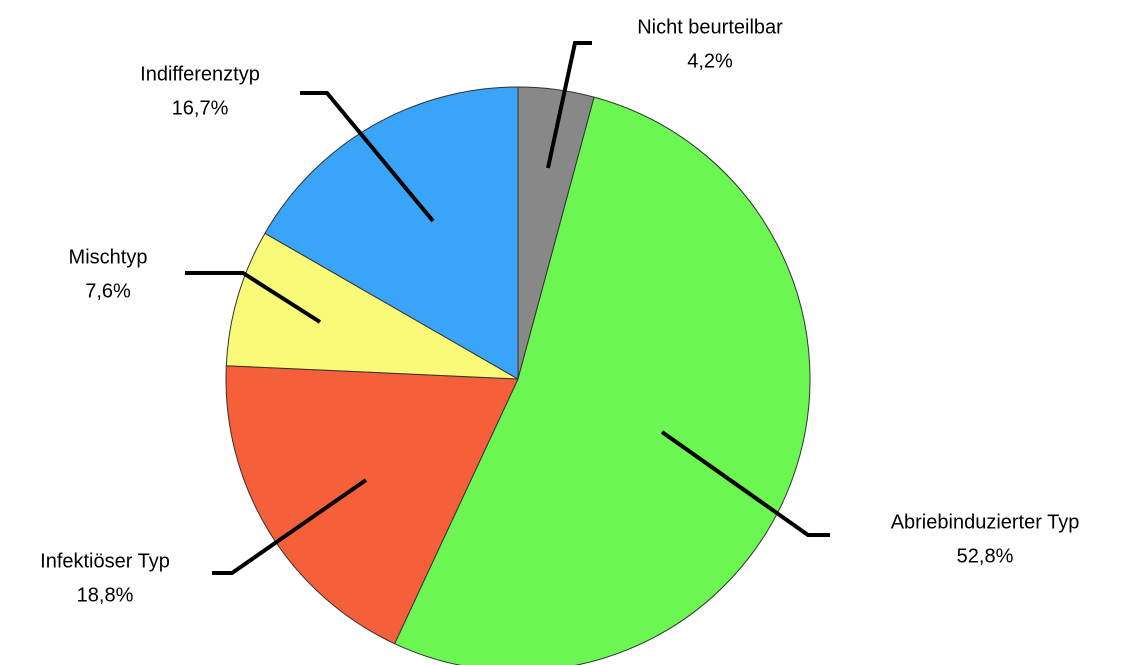  I want to click on slice-label: Mischtyp, so click(108, 257).